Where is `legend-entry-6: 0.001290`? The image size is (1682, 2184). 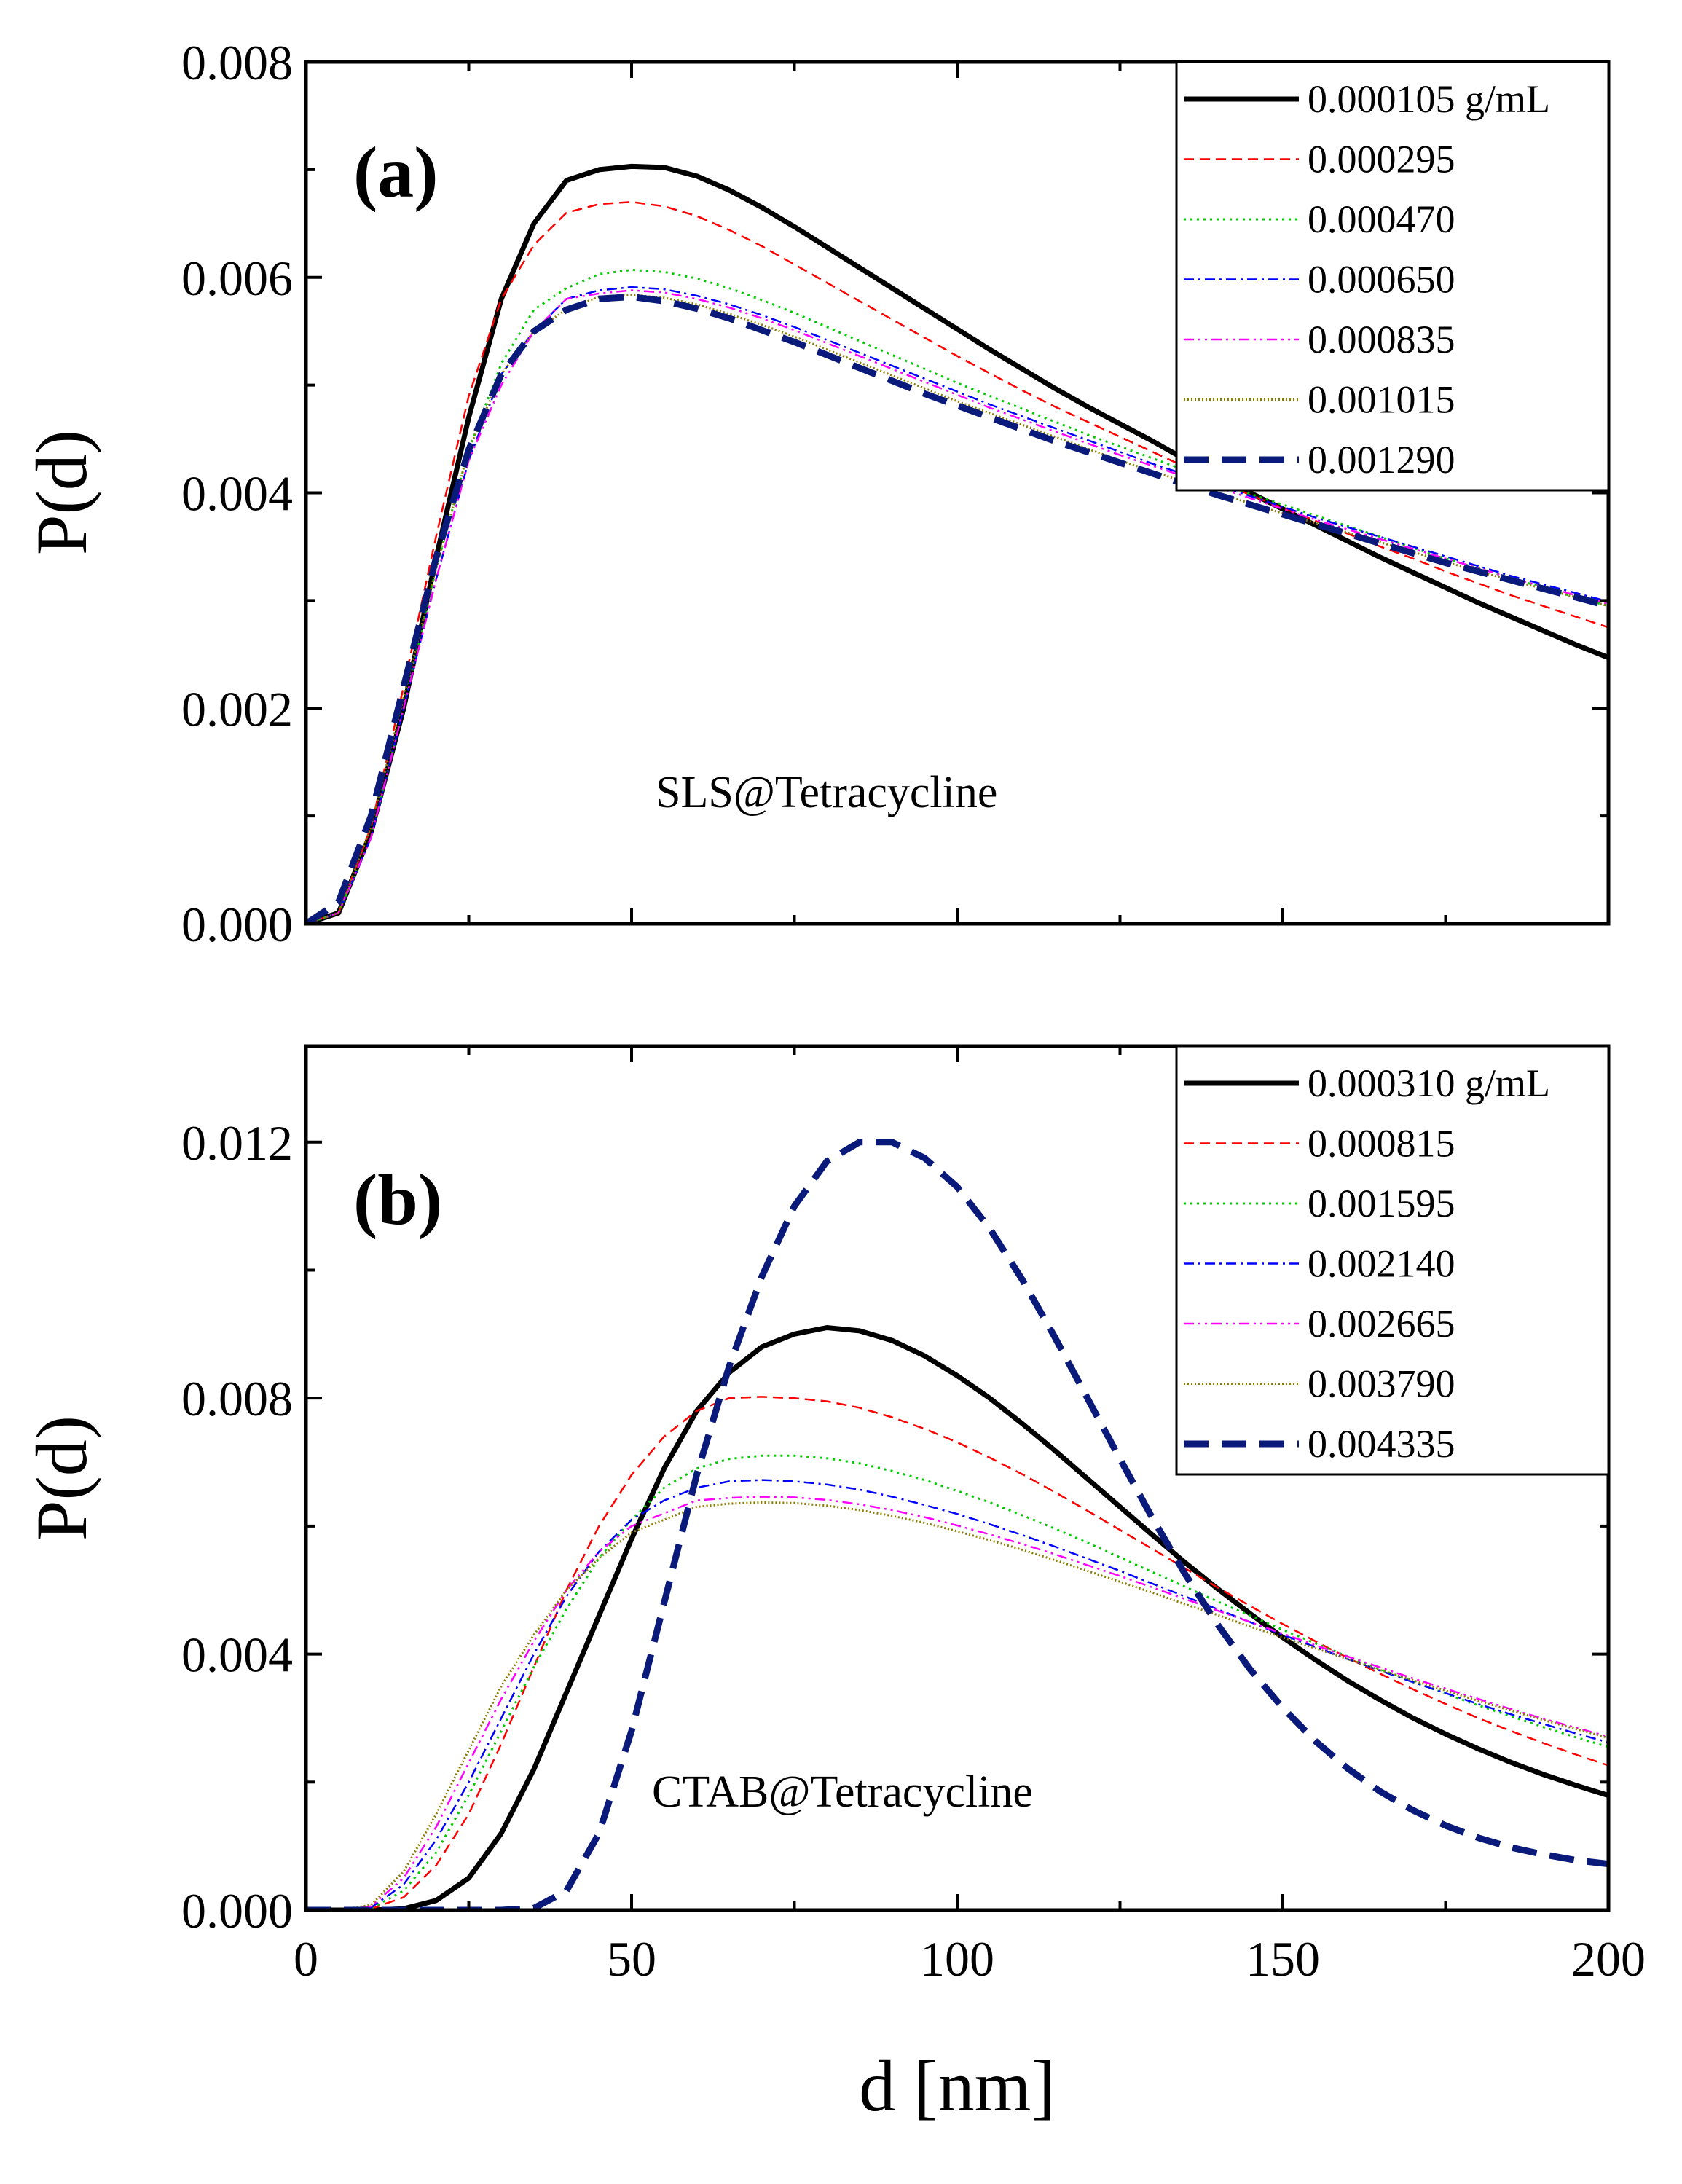
legend-entry-6: 0.001290 is located at coordinates (1381, 460).